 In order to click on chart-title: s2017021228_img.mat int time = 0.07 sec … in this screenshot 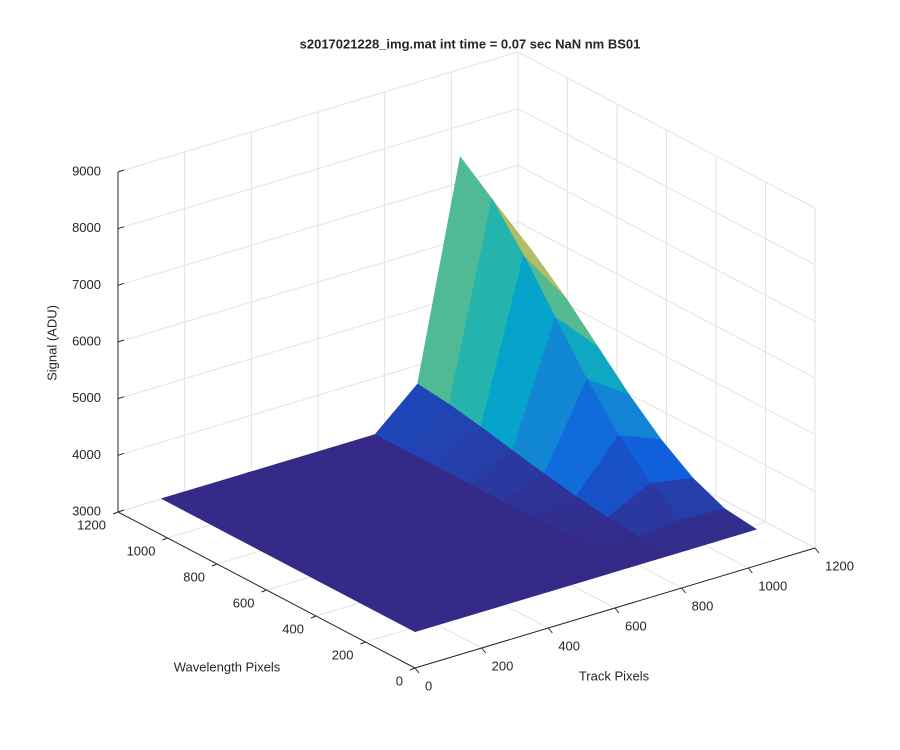, I will do `click(470, 43)`.